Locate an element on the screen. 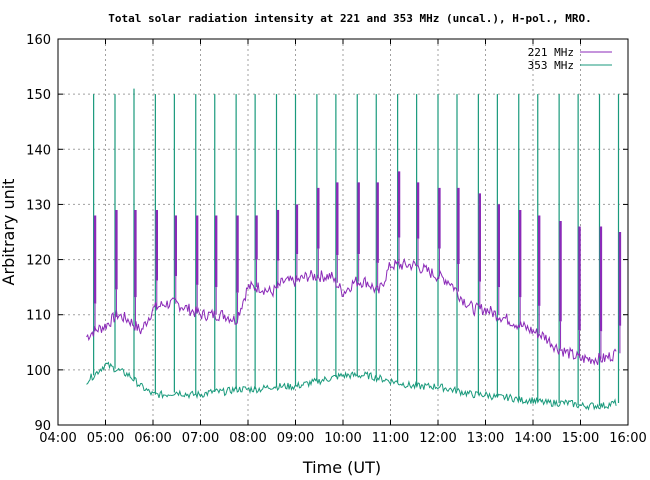 This screenshot has width=650, height=480. y-axis-label: Arbitrary unit is located at coordinates (9, 232).